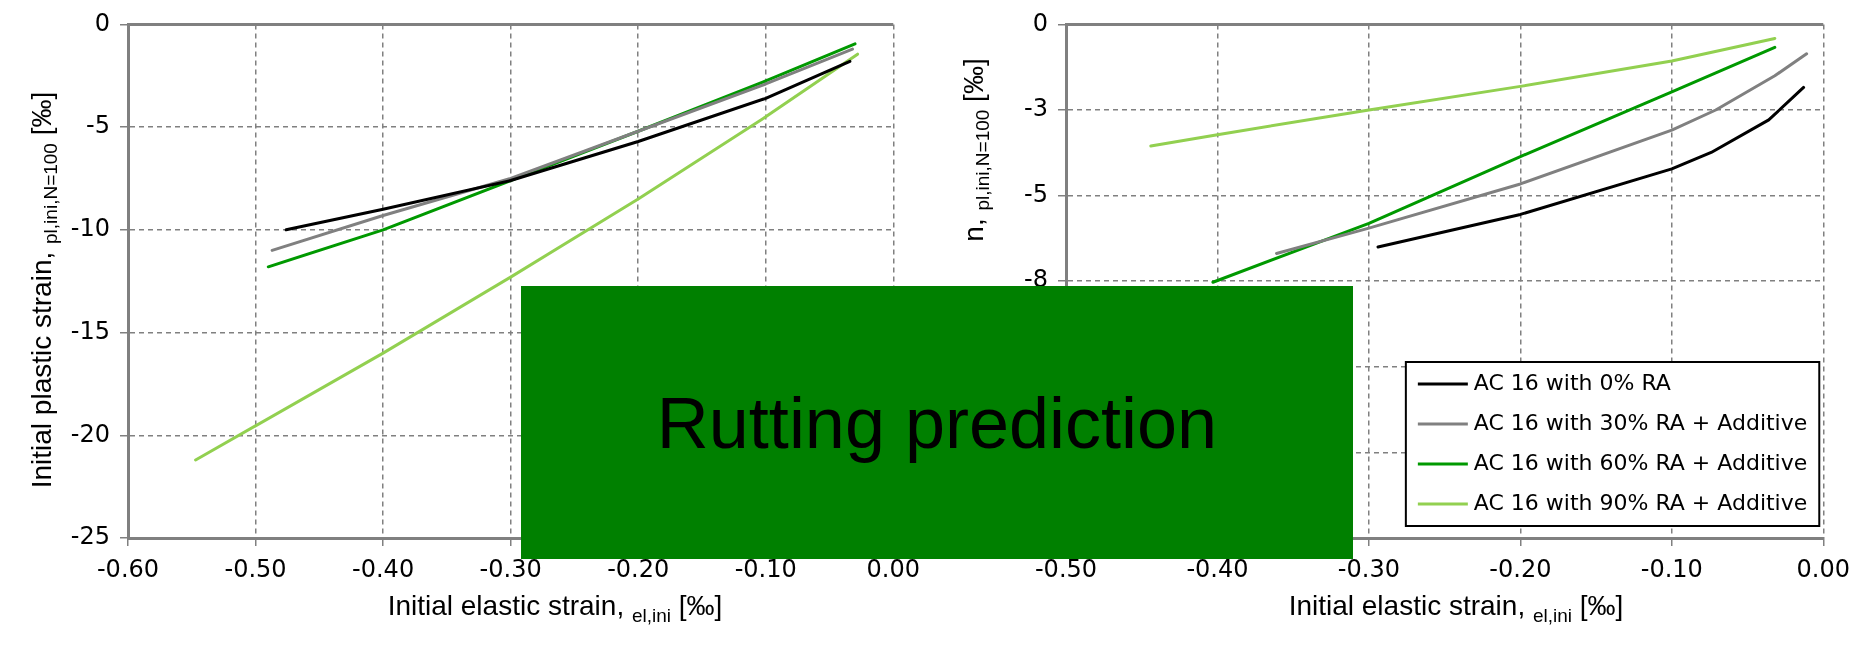 Image resolution: width=1860 pixels, height=649 pixels. I want to click on x-tick-label: -0.50, so click(255, 568).